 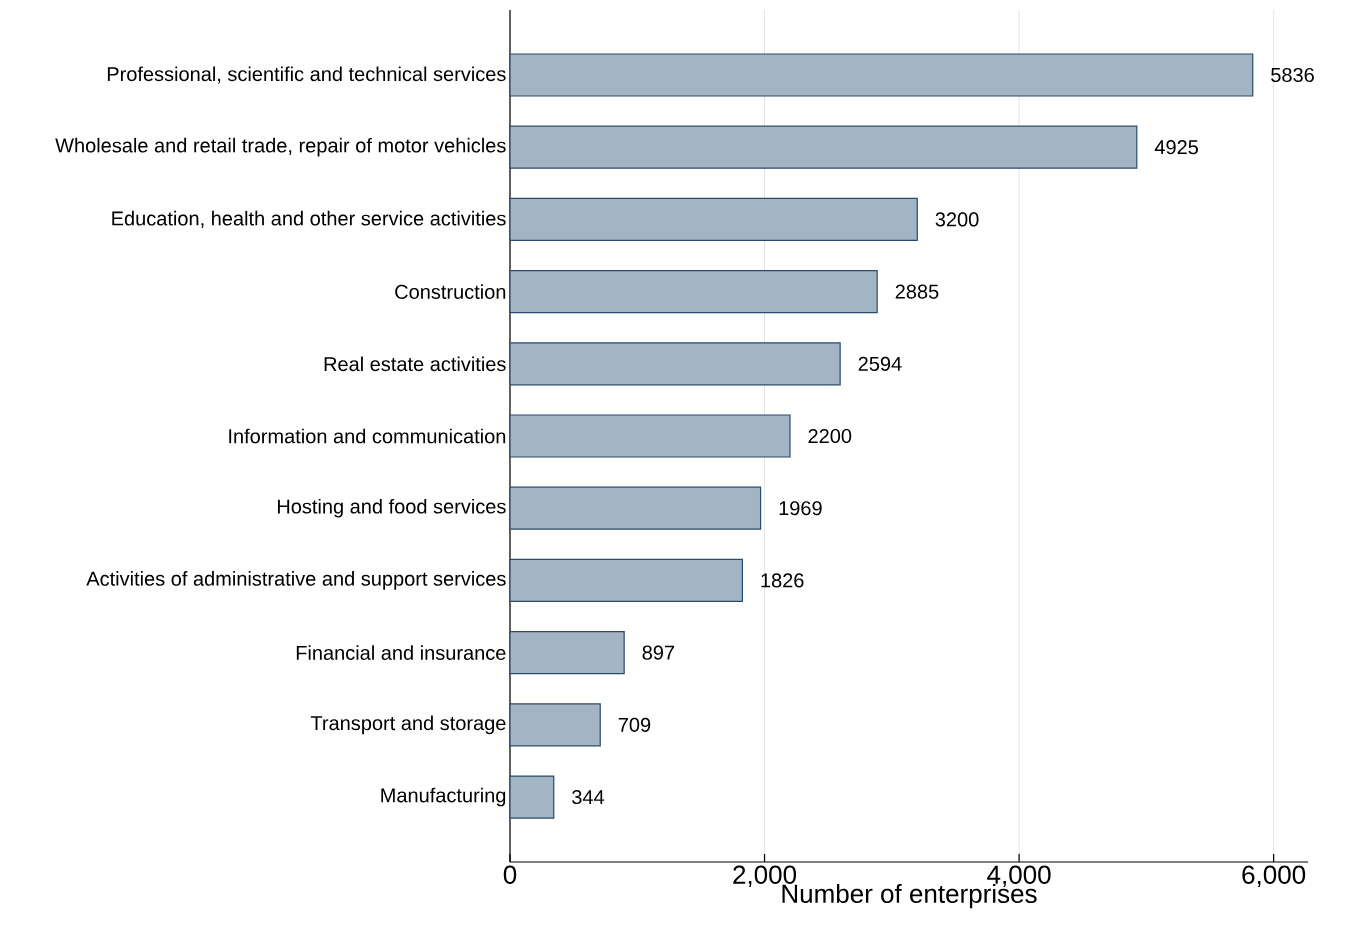 I want to click on y-tick-label: Manufacturing, so click(x=443, y=797).